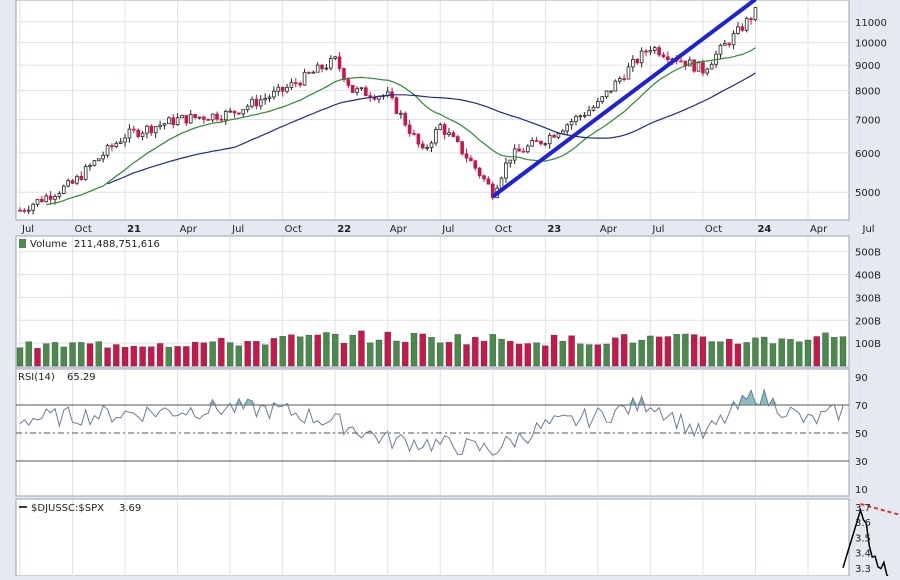 This screenshot has width=900, height=580. I want to click on price-y-tick-label: 7000, so click(867, 121).